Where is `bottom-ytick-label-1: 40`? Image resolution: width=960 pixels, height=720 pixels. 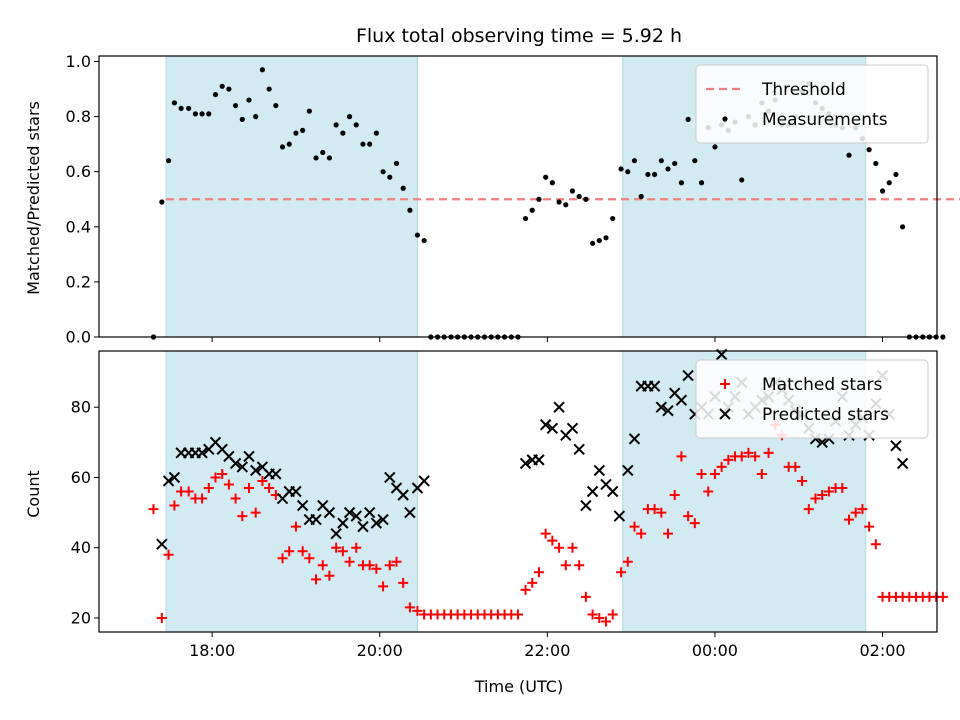
bottom-ytick-label-1: 40 is located at coordinates (81, 547).